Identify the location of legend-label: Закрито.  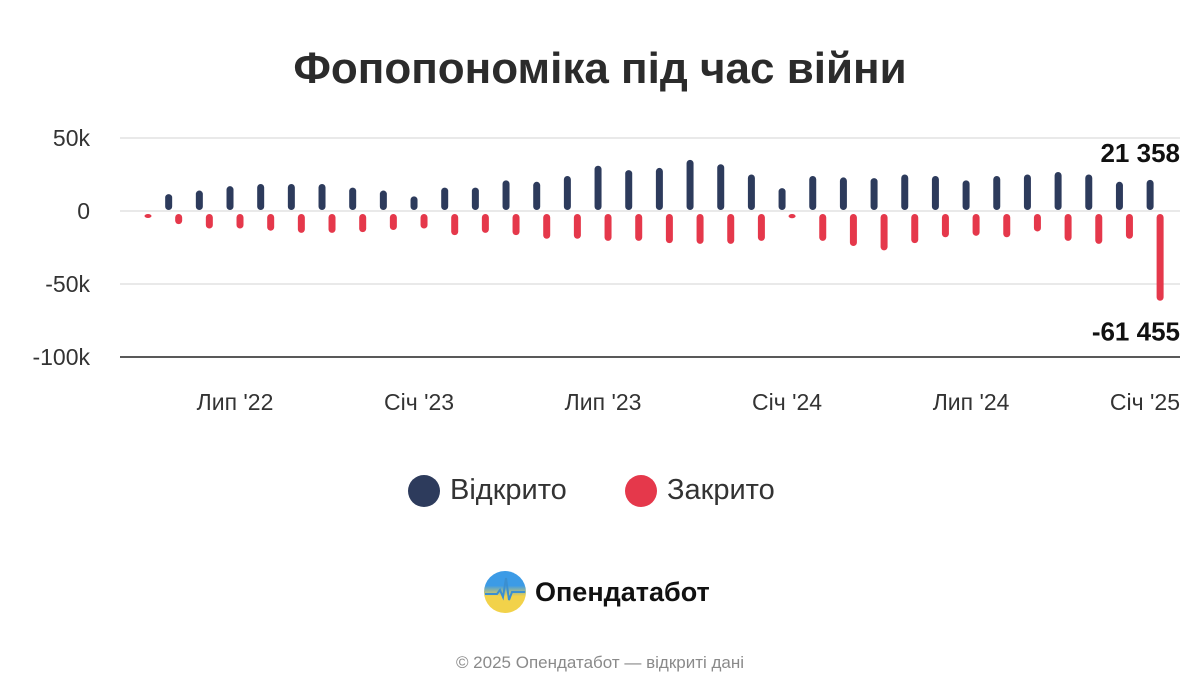
(721, 490).